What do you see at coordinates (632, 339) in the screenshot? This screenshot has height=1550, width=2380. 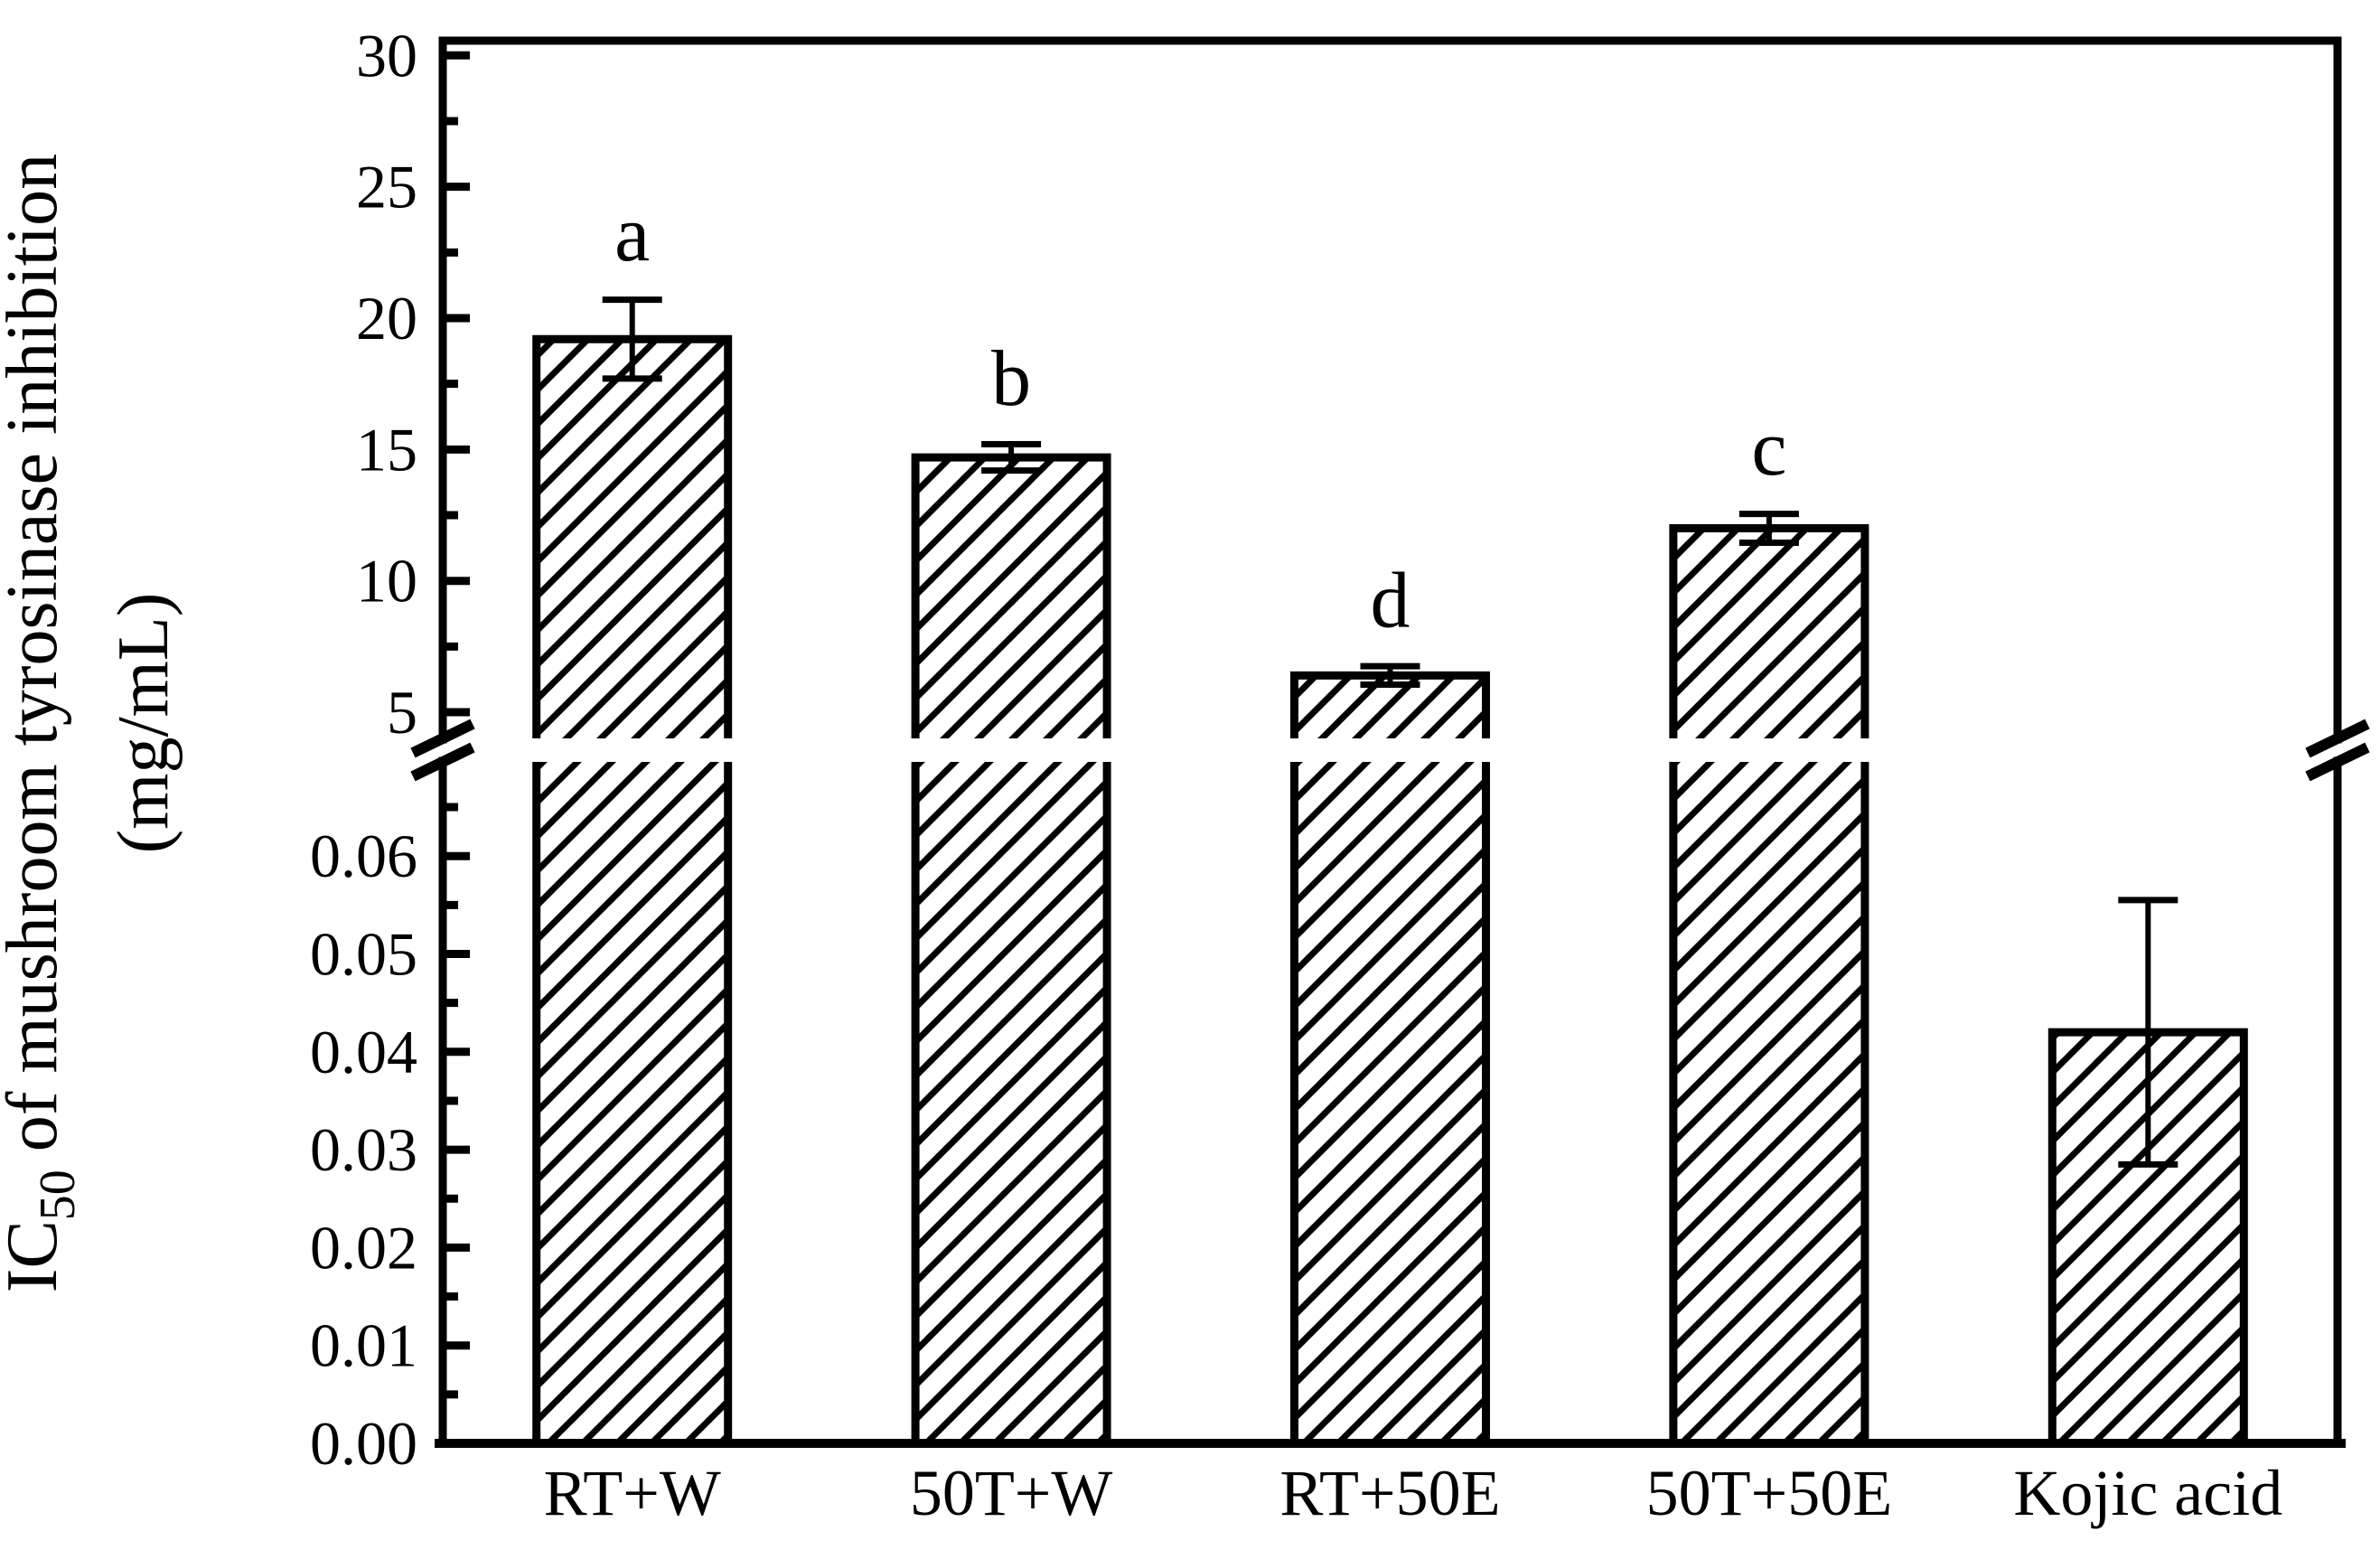 I see `error-bar-rt-w` at bounding box center [632, 339].